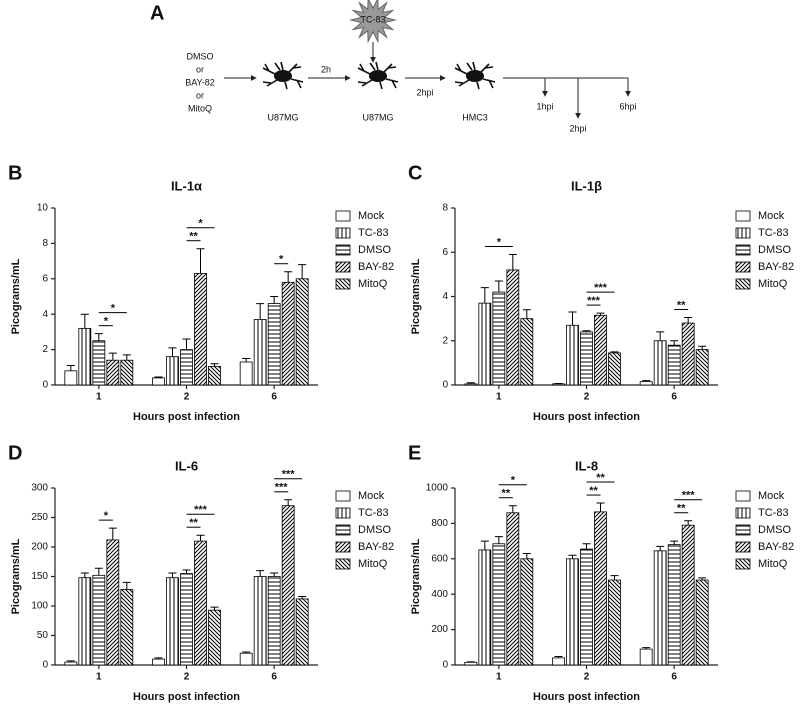 This screenshot has height=707, width=800. Describe the element at coordinates (157, 13) in the screenshot. I see `panel-letter: A` at that location.